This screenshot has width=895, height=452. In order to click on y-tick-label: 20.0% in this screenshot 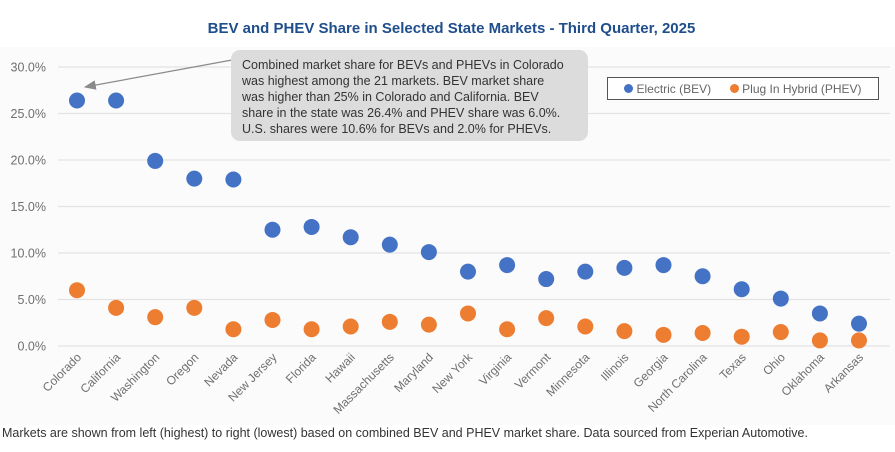, I will do `click(28, 161)`.